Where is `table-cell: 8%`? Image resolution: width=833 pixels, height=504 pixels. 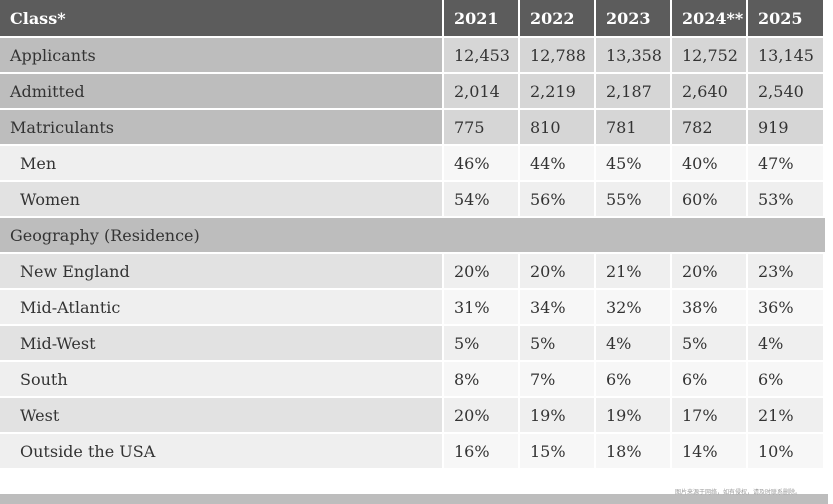 table-cell: 8% is located at coordinates (482, 380).